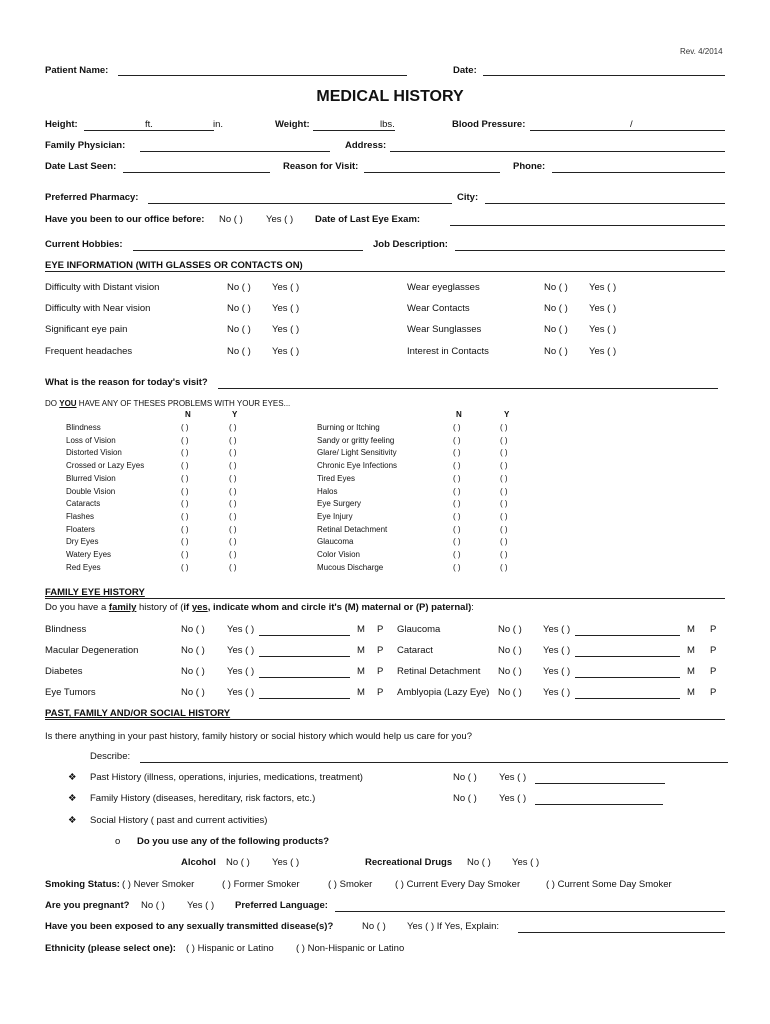 The width and height of the screenshot is (770, 1024). Describe the element at coordinates (432, 172) in the screenshot. I see `reason-for-visit-field` at that location.